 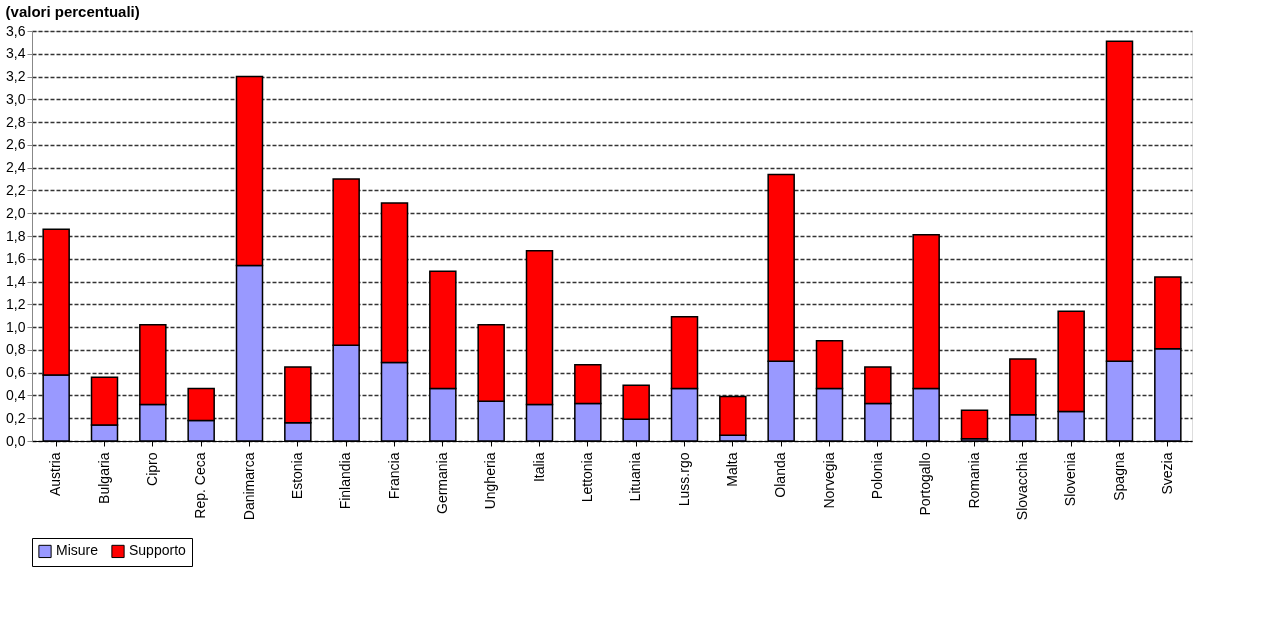 What do you see at coordinates (16, 189) in the screenshot?
I see `y-tick-label: 2,2` at bounding box center [16, 189].